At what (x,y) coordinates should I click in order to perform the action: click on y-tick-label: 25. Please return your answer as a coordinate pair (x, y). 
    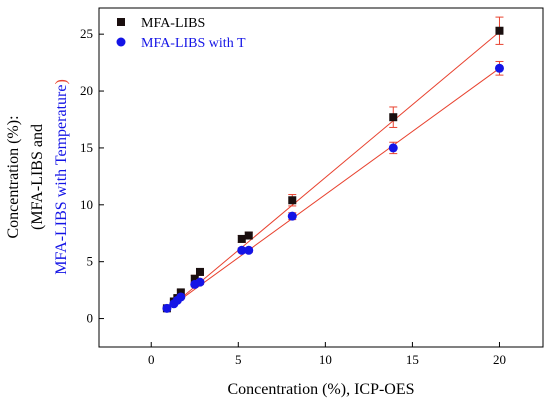
    Looking at the image, I should click on (86, 33).